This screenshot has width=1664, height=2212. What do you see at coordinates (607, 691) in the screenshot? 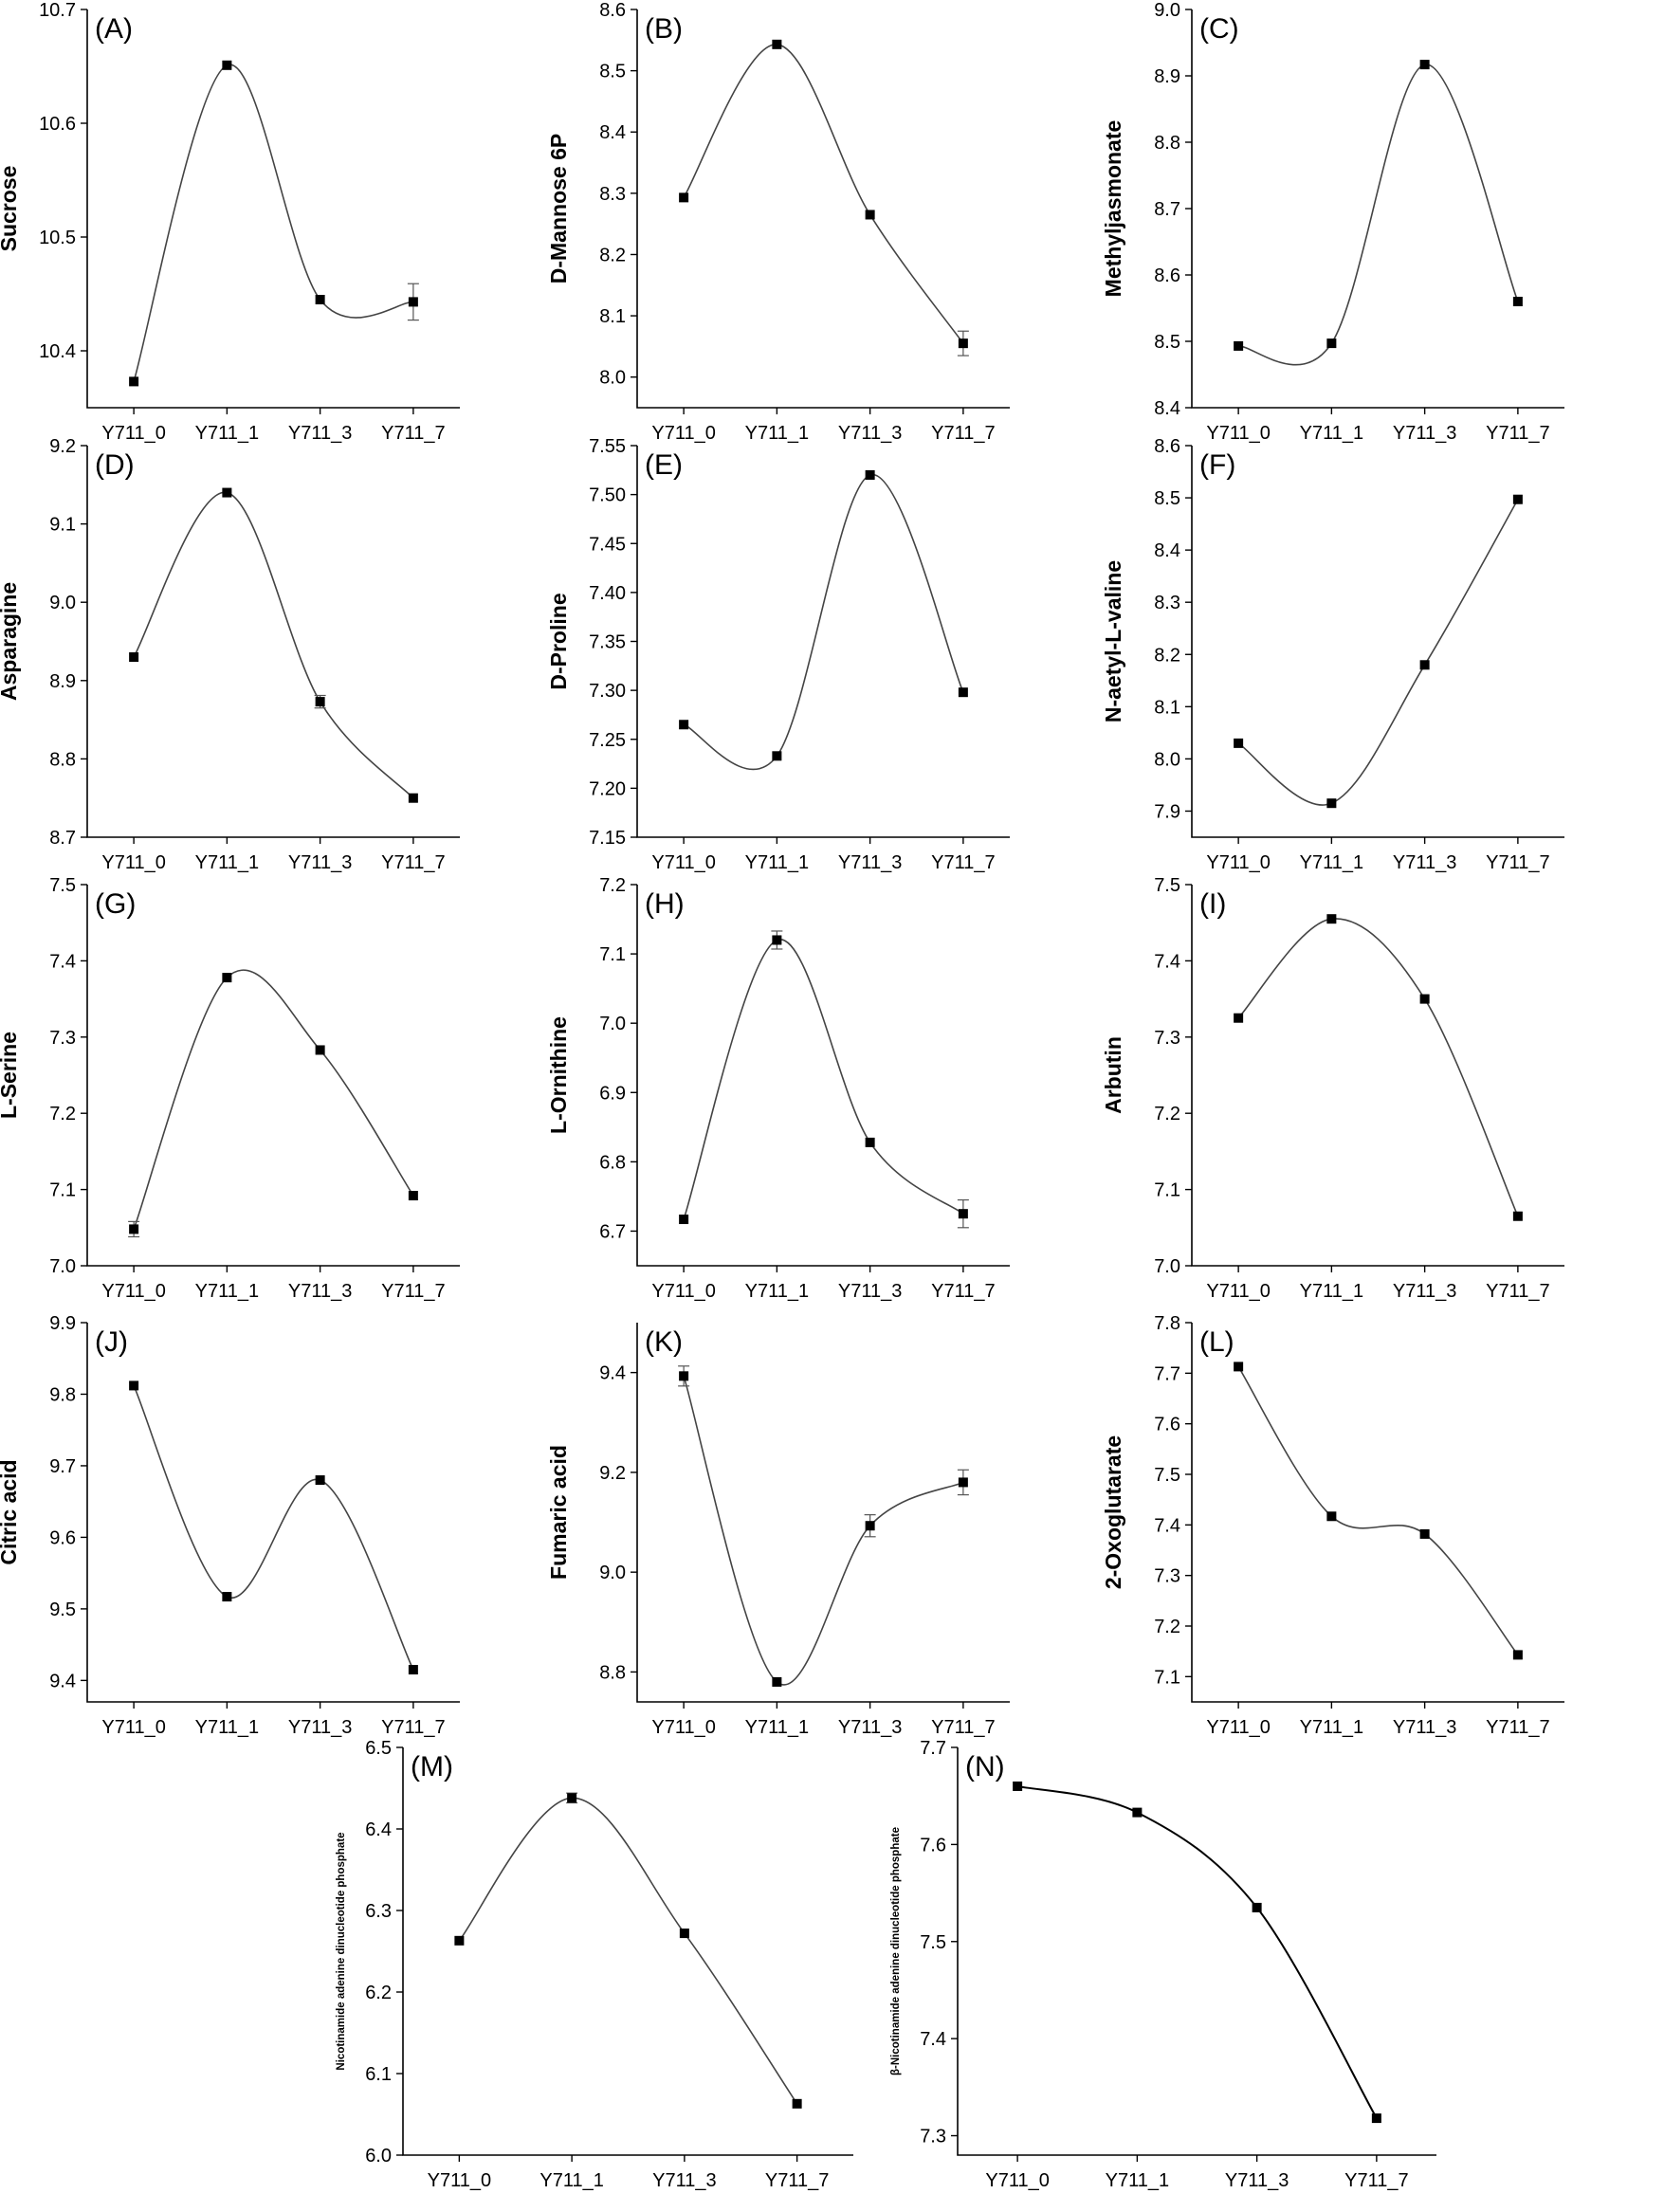
I see `y-tick-label: 7.30` at bounding box center [607, 691].